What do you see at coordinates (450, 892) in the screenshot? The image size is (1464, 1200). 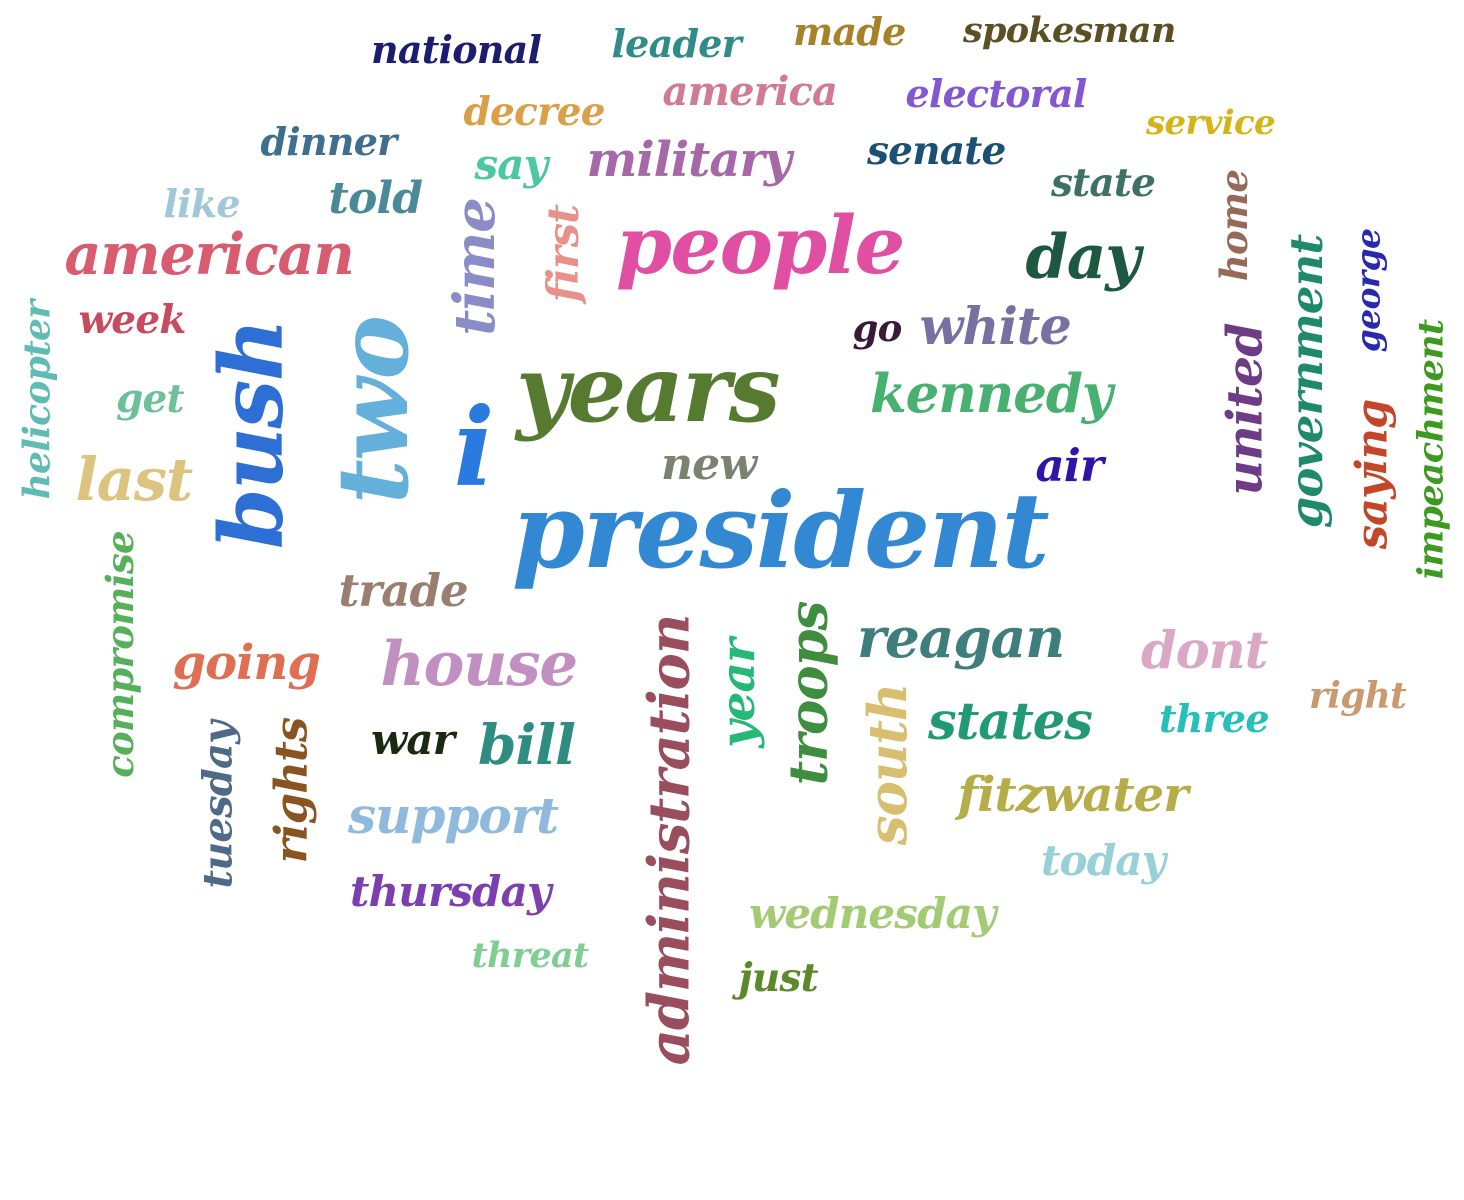 I see `word-thursday: thursday` at bounding box center [450, 892].